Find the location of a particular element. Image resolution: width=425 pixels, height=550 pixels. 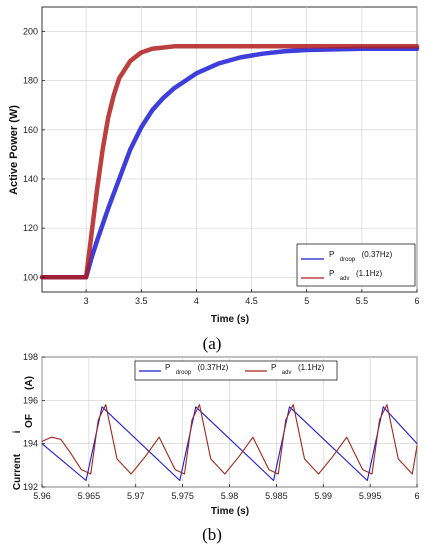

y-axis-word-of: OF is located at coordinates (29, 421).